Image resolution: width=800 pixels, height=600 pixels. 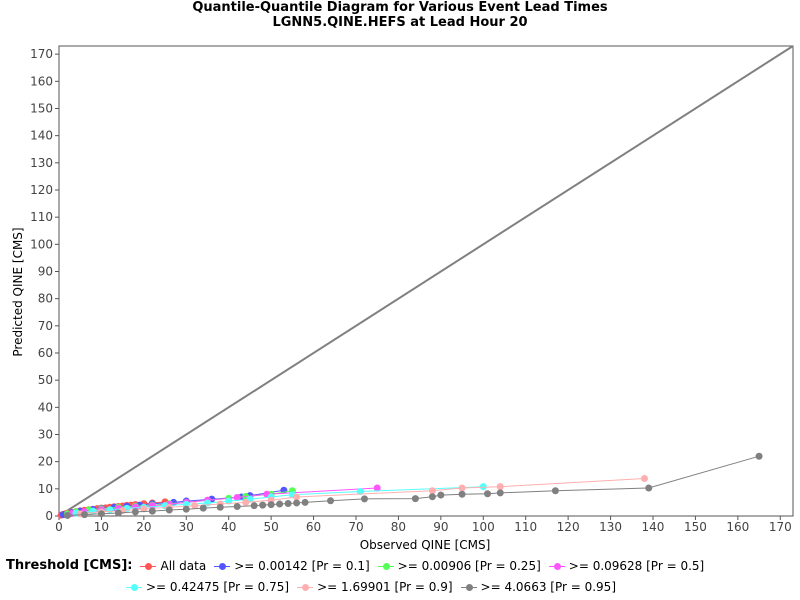 I want to click on data-series, so click(x=410, y=485).